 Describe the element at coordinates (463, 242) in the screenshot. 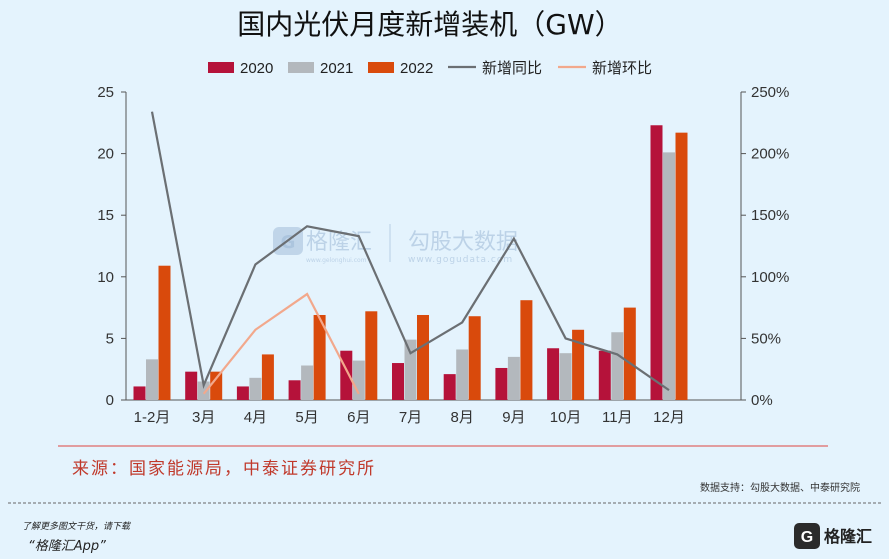

I see `watermark-brand2: 勾股大数据` at that location.